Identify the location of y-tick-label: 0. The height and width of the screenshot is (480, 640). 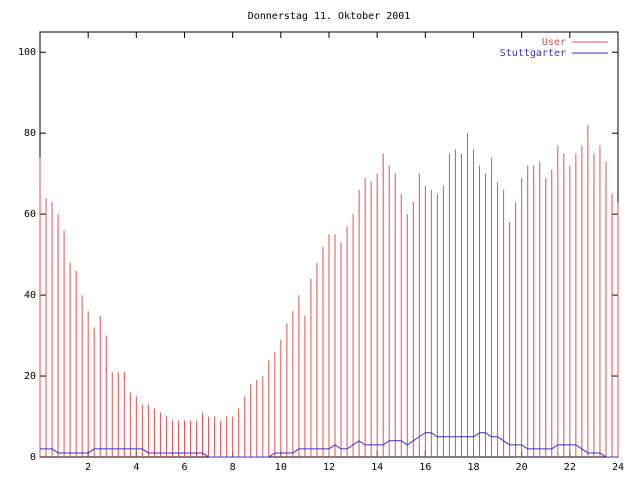
(33, 457).